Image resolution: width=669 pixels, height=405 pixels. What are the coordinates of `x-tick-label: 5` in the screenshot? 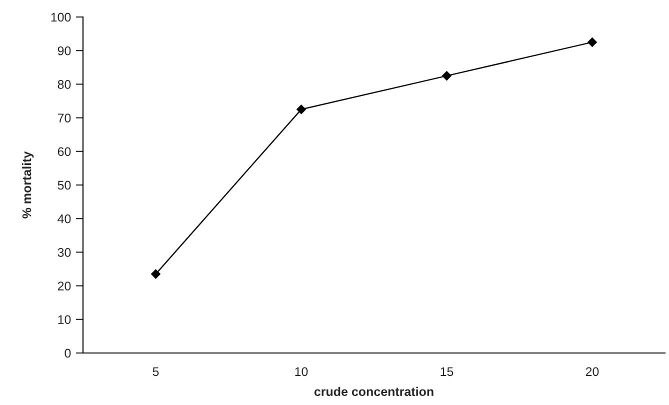 It's located at (155, 371).